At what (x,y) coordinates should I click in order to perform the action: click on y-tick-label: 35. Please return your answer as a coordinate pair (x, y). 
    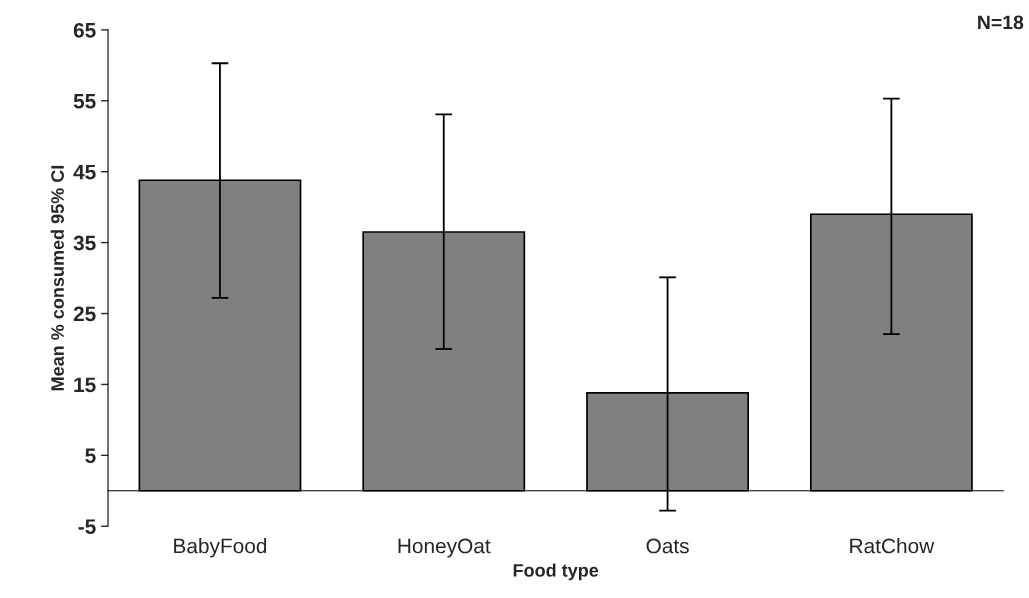
    Looking at the image, I should click on (84, 243).